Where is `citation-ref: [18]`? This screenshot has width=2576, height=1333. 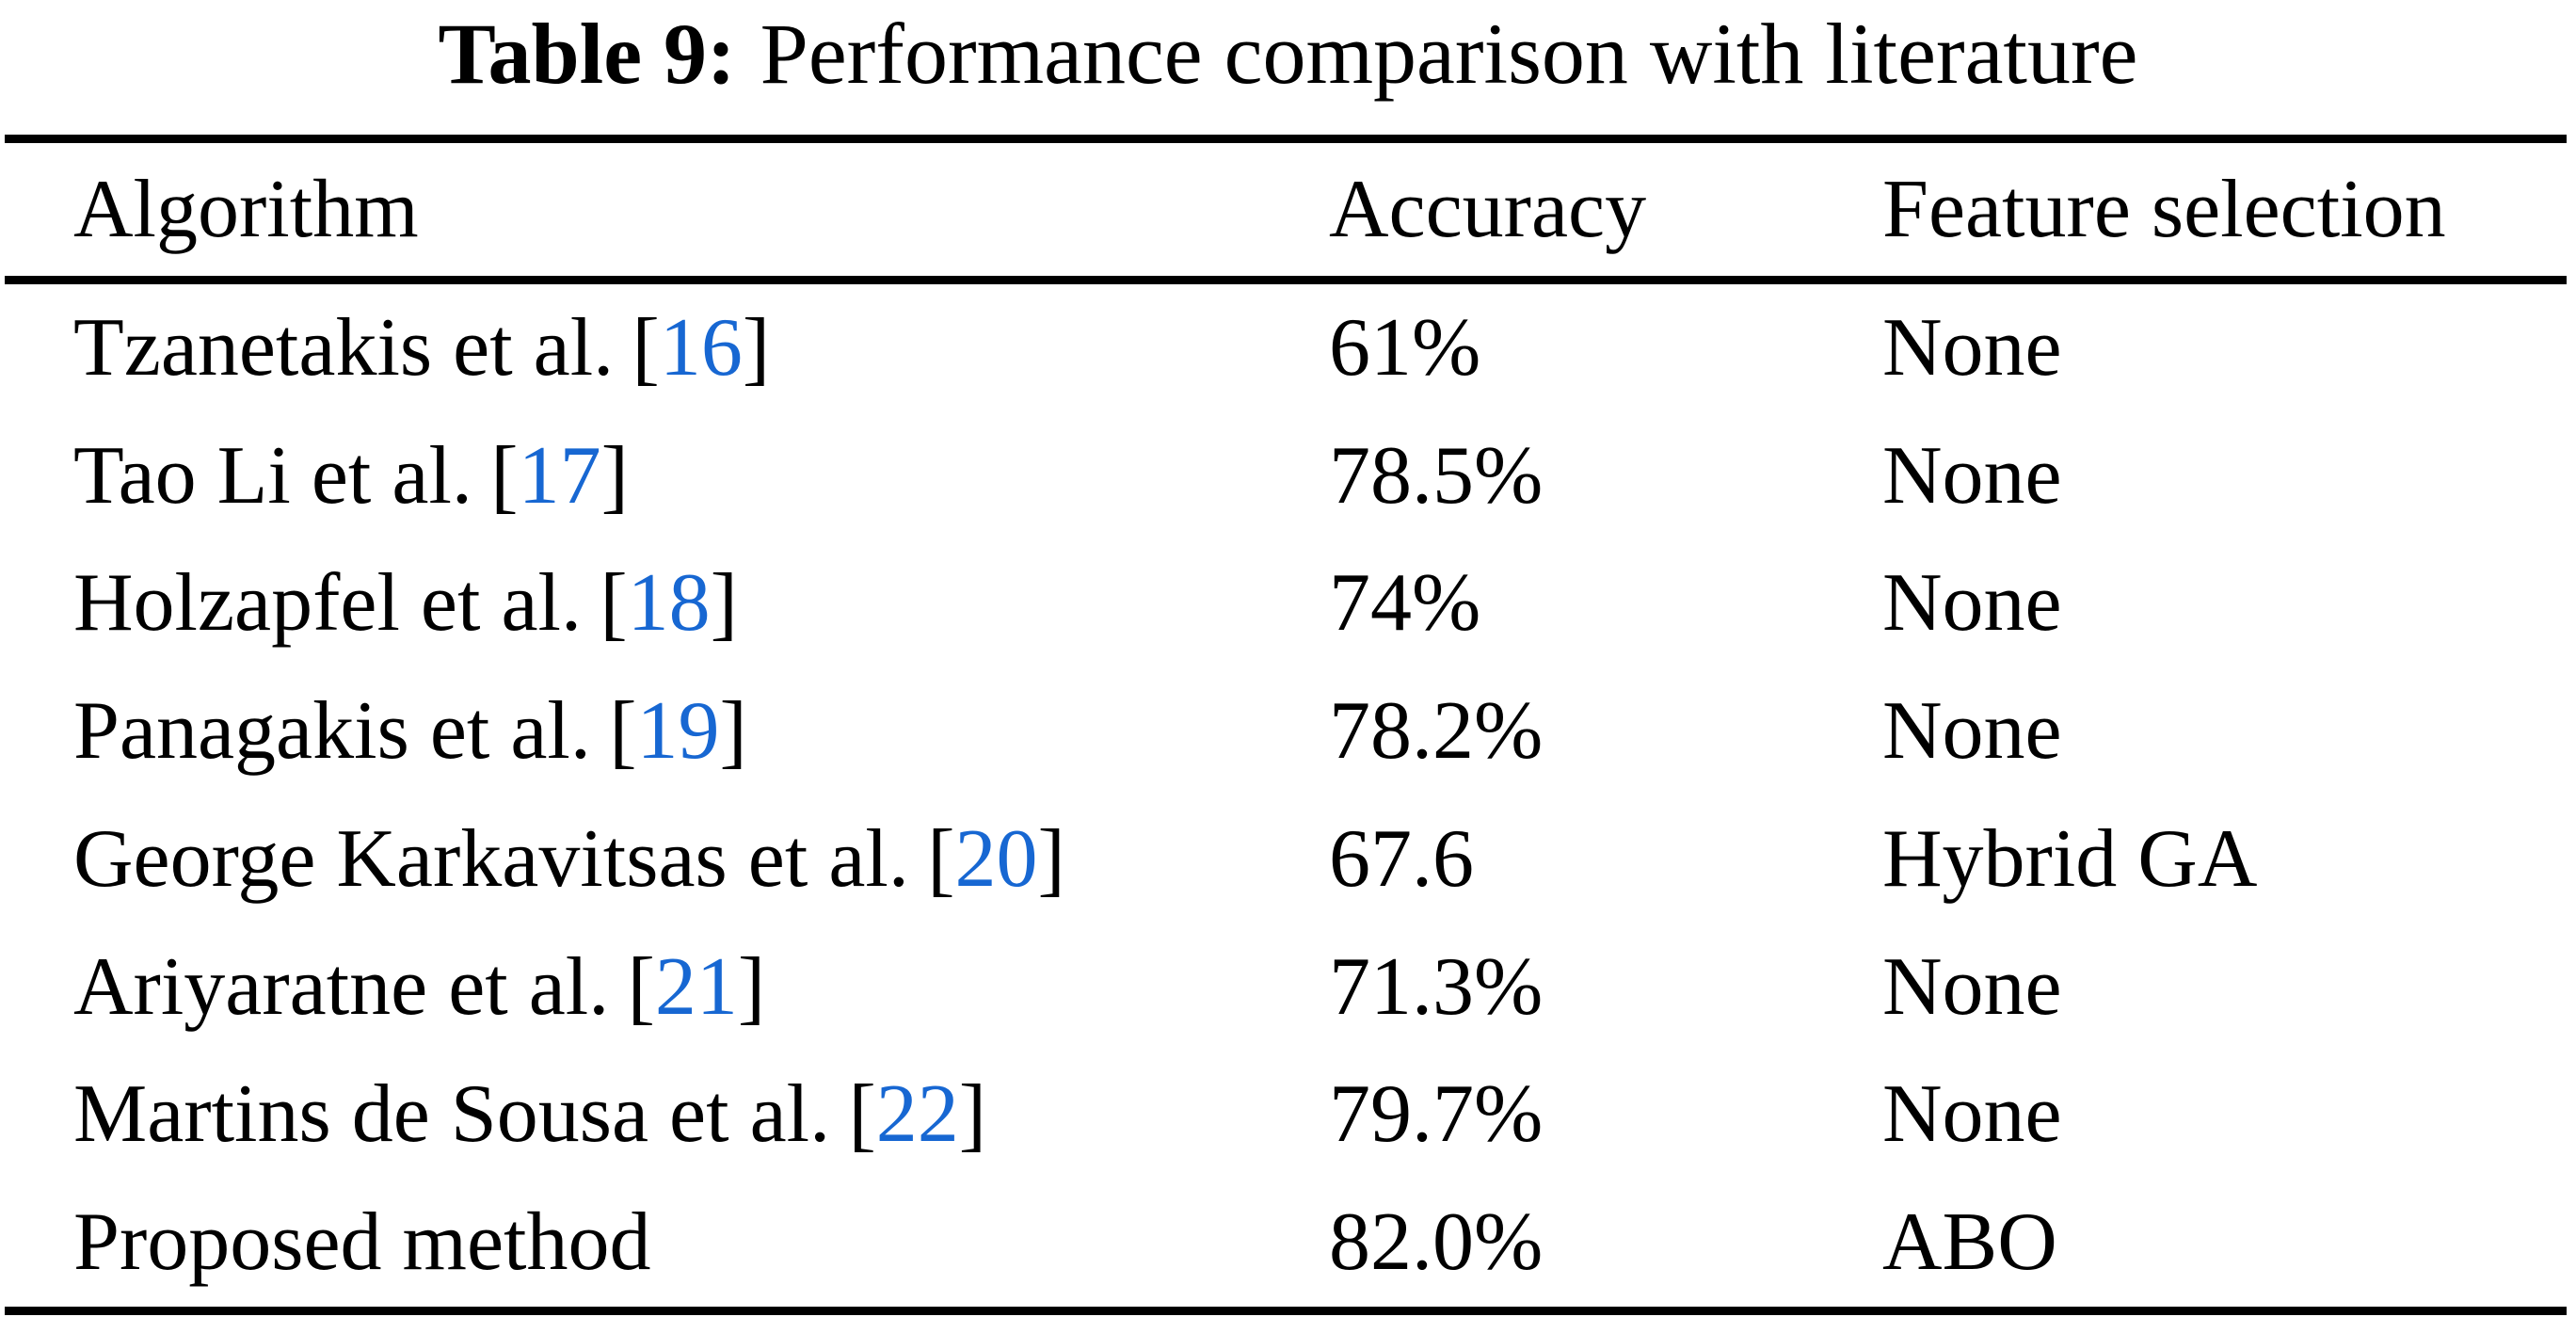
citation-ref: [18] is located at coordinates (669, 603).